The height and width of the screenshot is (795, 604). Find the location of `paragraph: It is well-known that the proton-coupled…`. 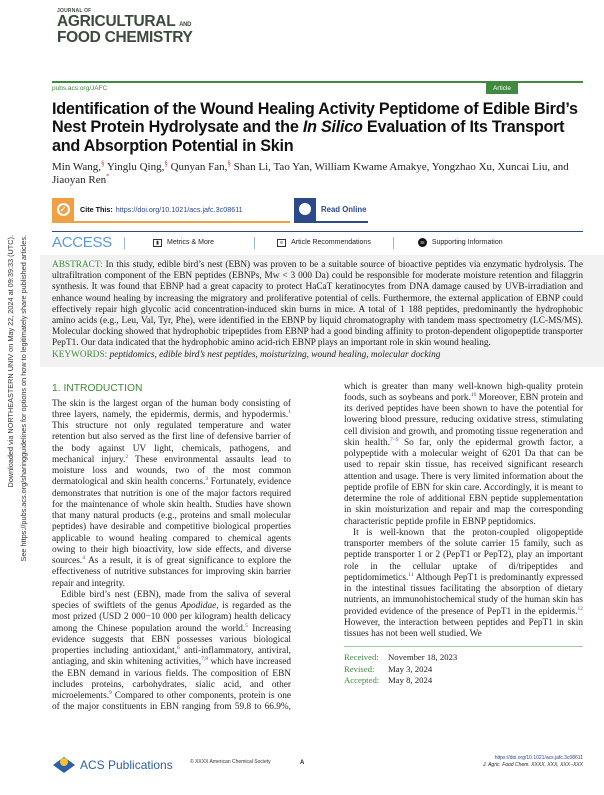

paragraph: It is well-known that the proton-coupled… is located at coordinates (464, 583).